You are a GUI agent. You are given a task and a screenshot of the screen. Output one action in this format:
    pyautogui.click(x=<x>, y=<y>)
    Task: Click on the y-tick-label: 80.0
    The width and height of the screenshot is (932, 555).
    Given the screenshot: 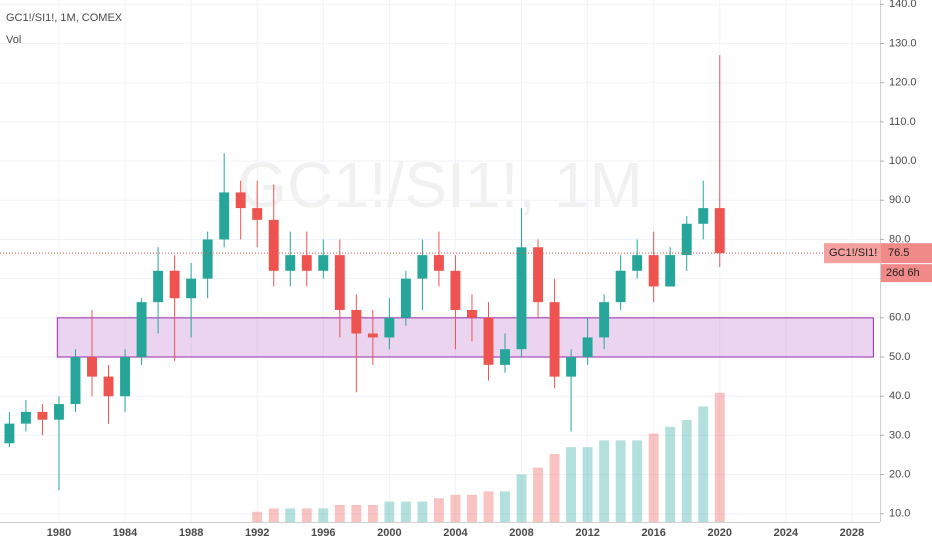 What is the action you would take?
    pyautogui.click(x=899, y=239)
    